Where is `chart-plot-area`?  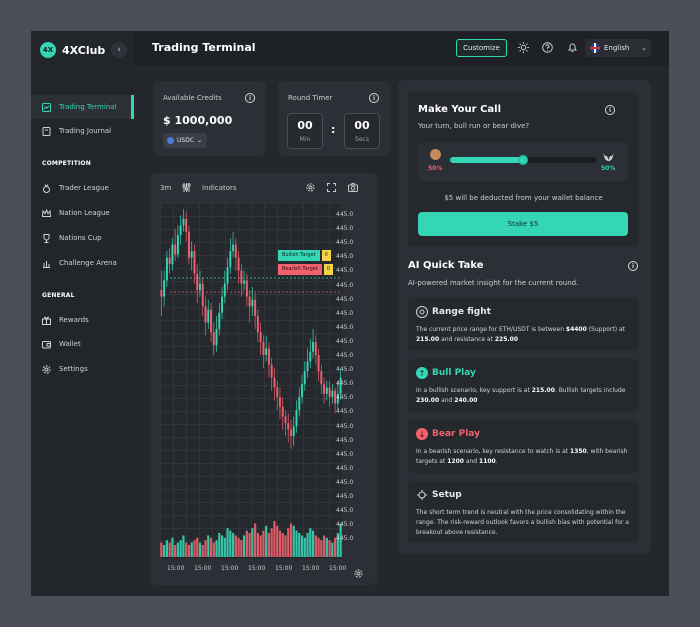
chart-plot-area is located at coordinates (251, 381).